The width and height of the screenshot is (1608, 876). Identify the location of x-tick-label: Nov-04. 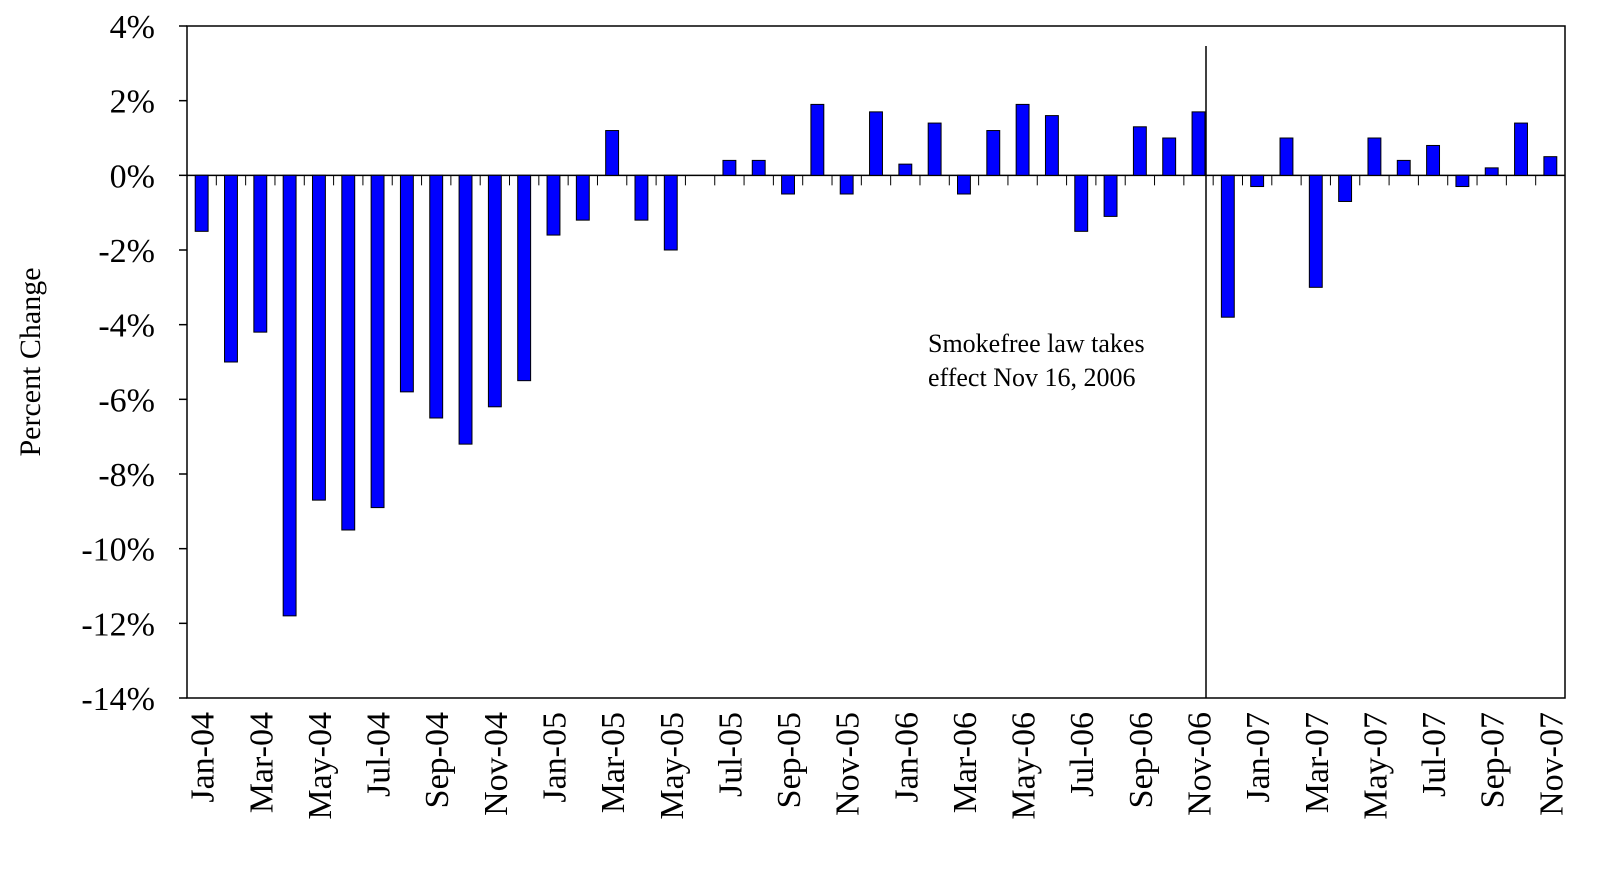
(496, 764).